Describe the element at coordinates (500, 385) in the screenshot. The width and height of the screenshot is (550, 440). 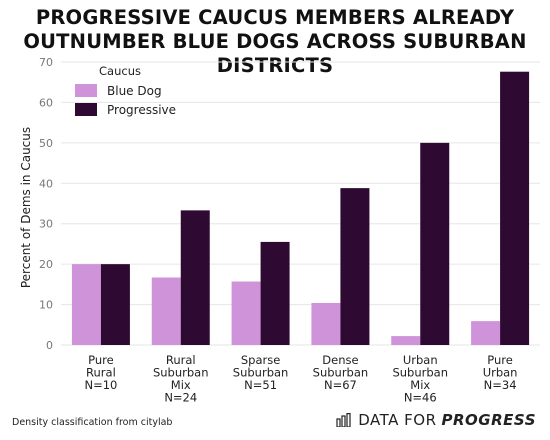
I see `x-tick-label: N=34` at that location.